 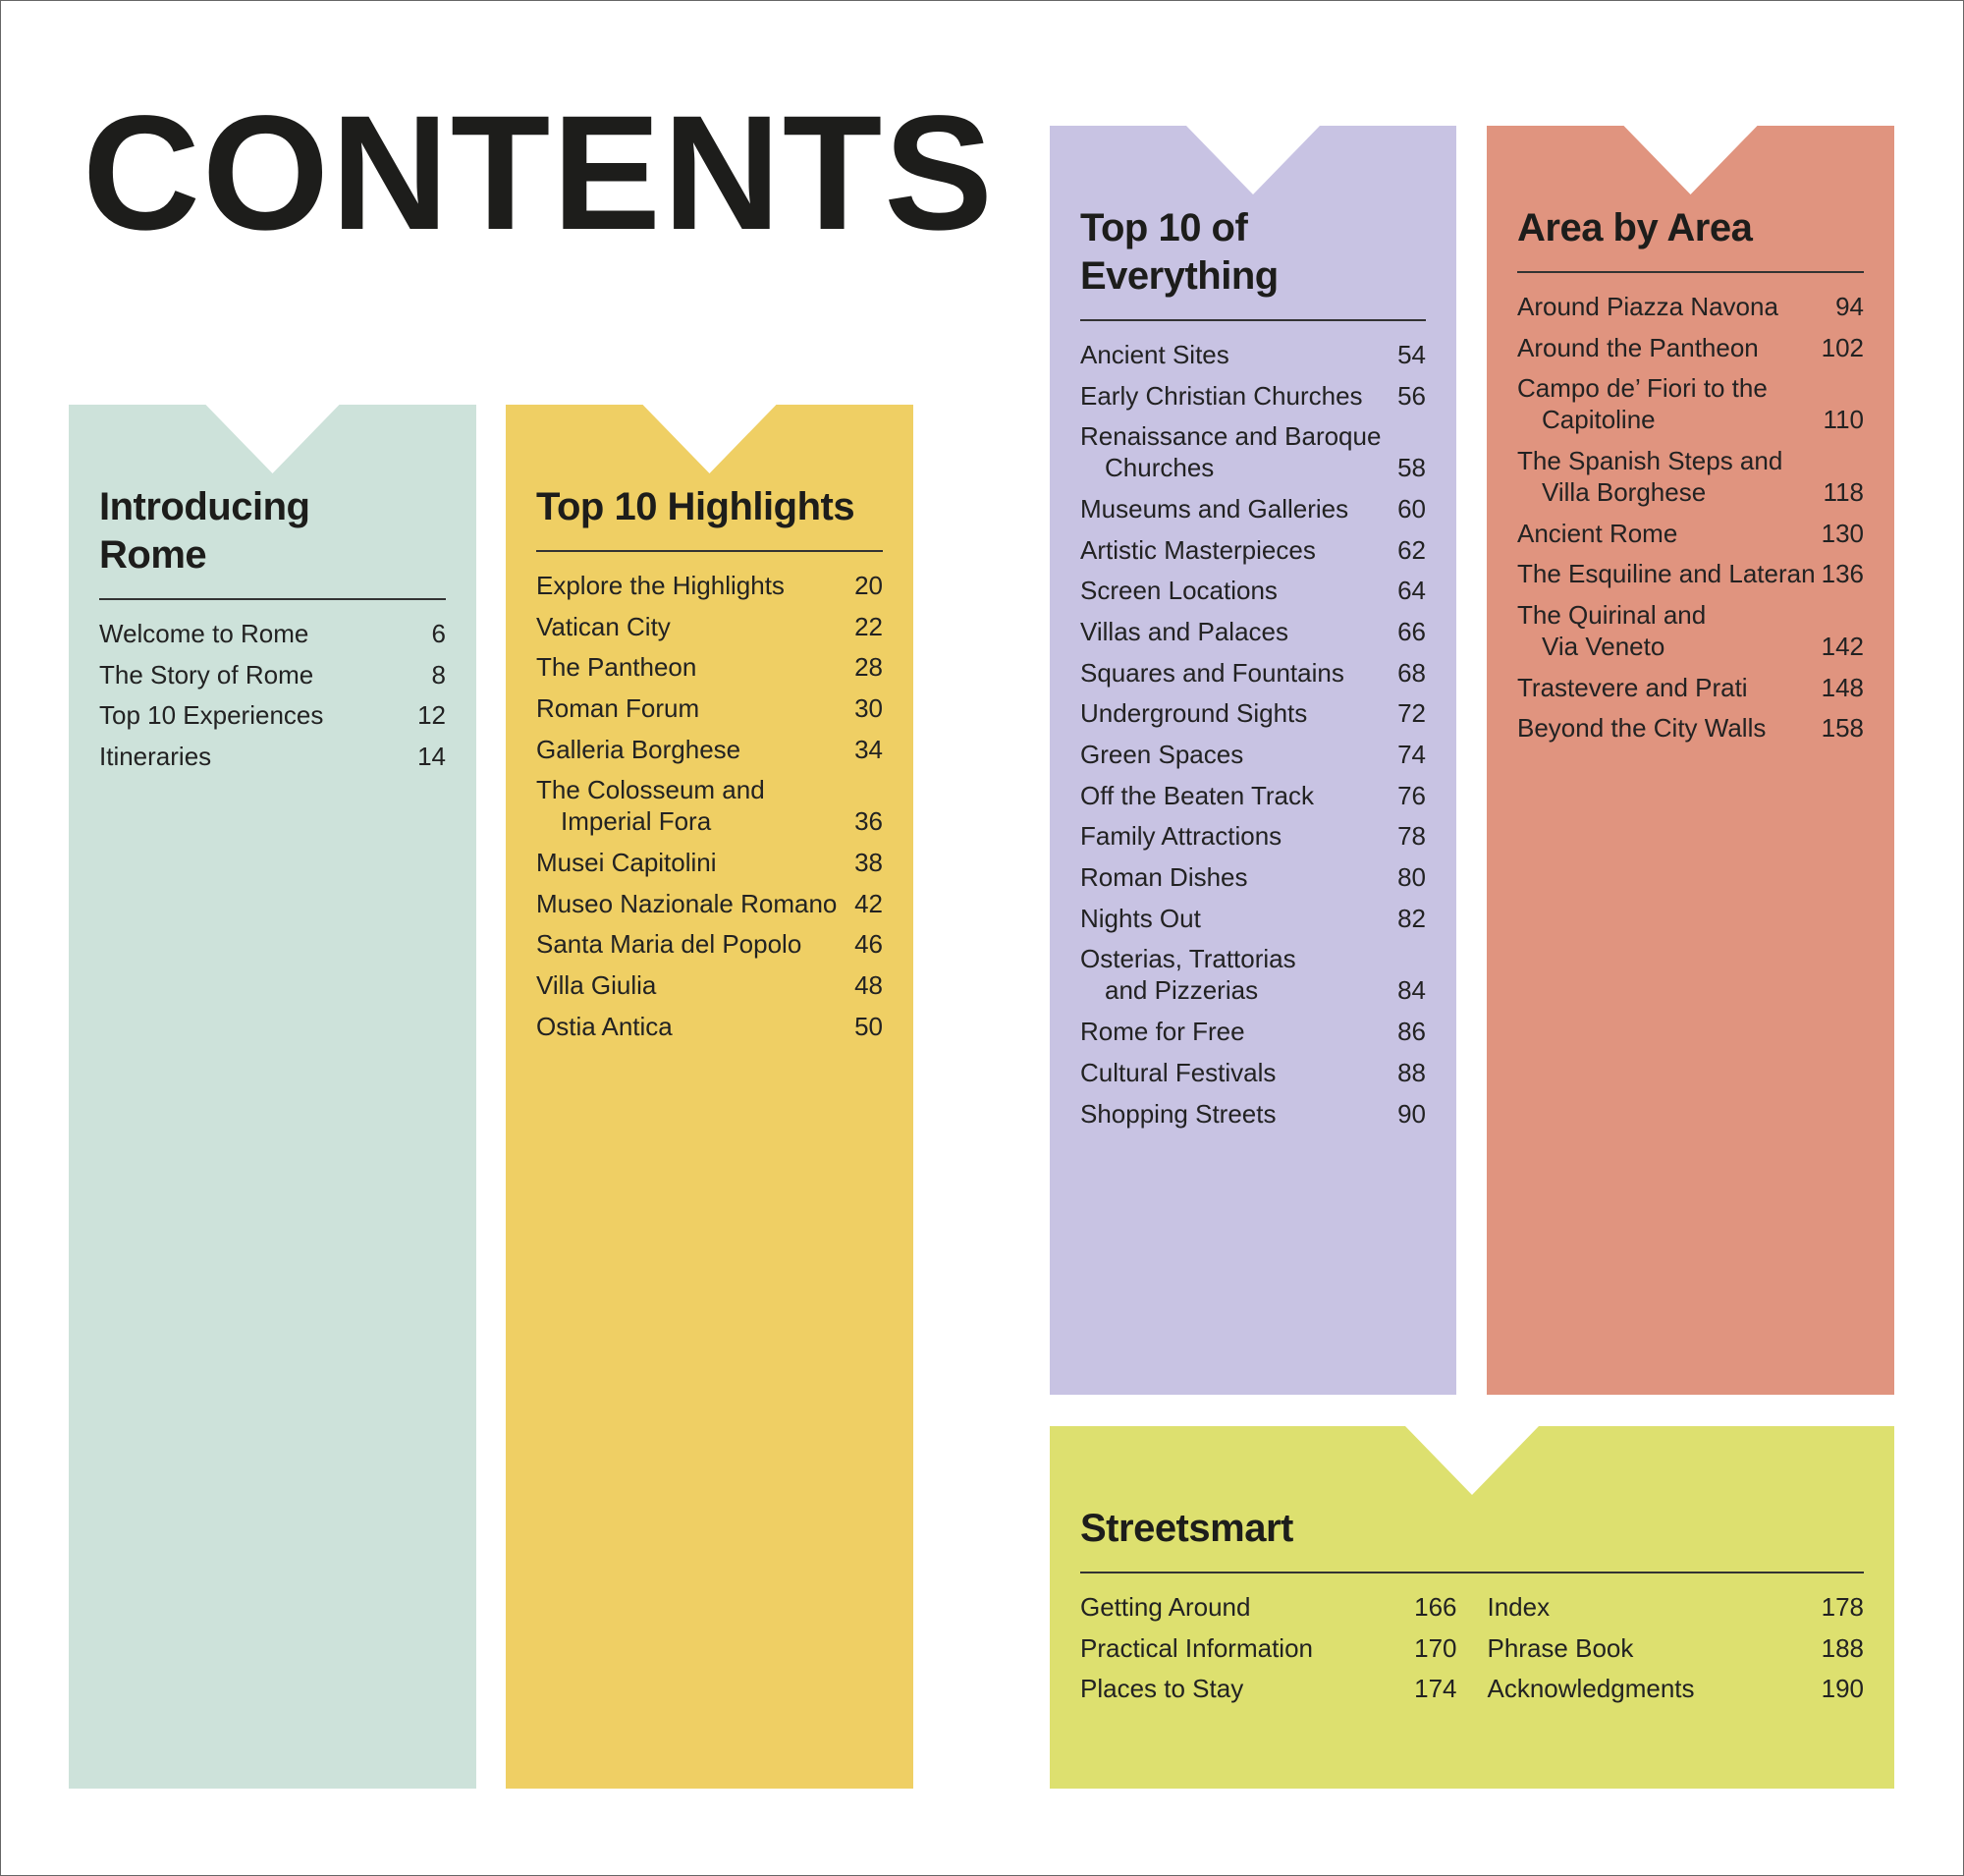 What do you see at coordinates (1253, 355) in the screenshot?
I see `entry: Ancient Sites 54` at bounding box center [1253, 355].